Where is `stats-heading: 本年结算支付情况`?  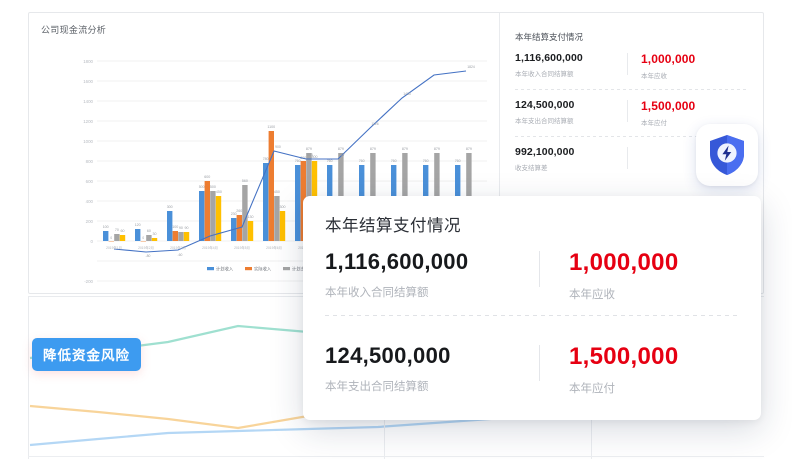 stats-heading: 本年结算支付情况 is located at coordinates (549, 37).